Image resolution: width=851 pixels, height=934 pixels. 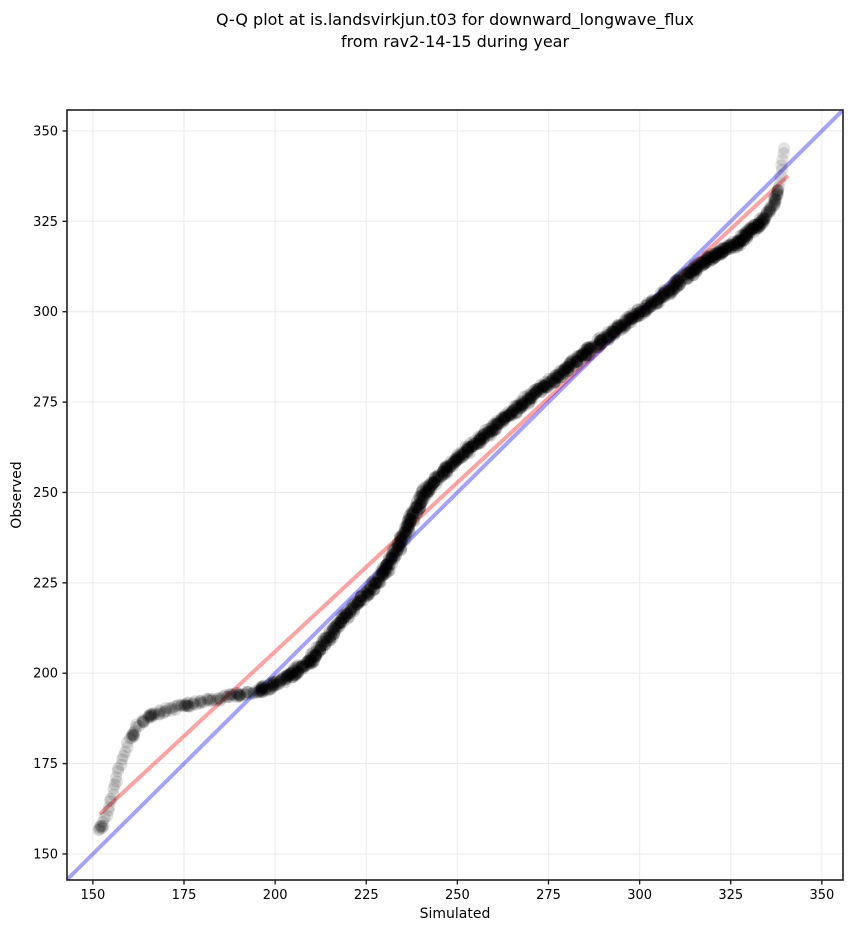 I want to click on x-axis-label: Simulated, so click(x=455, y=914).